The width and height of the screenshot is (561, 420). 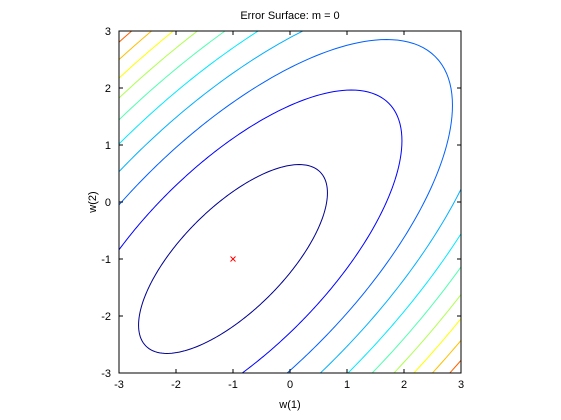 What do you see at coordinates (347, 385) in the screenshot?
I see `x-tick-label: 1` at bounding box center [347, 385].